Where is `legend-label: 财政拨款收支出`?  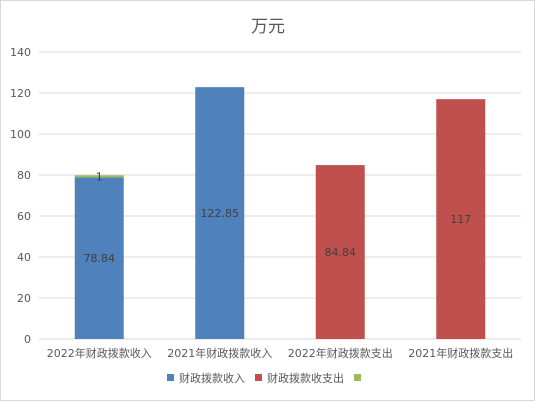
legend-label: 财政拨款收支出 is located at coordinates (305, 378).